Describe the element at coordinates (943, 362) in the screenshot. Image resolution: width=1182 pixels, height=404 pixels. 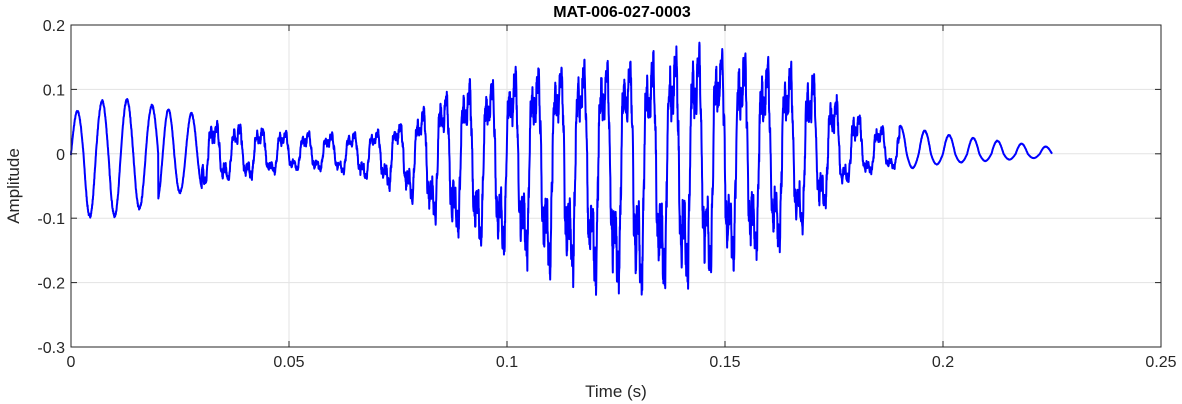
I see `x-tick-label: 0.2` at that location.